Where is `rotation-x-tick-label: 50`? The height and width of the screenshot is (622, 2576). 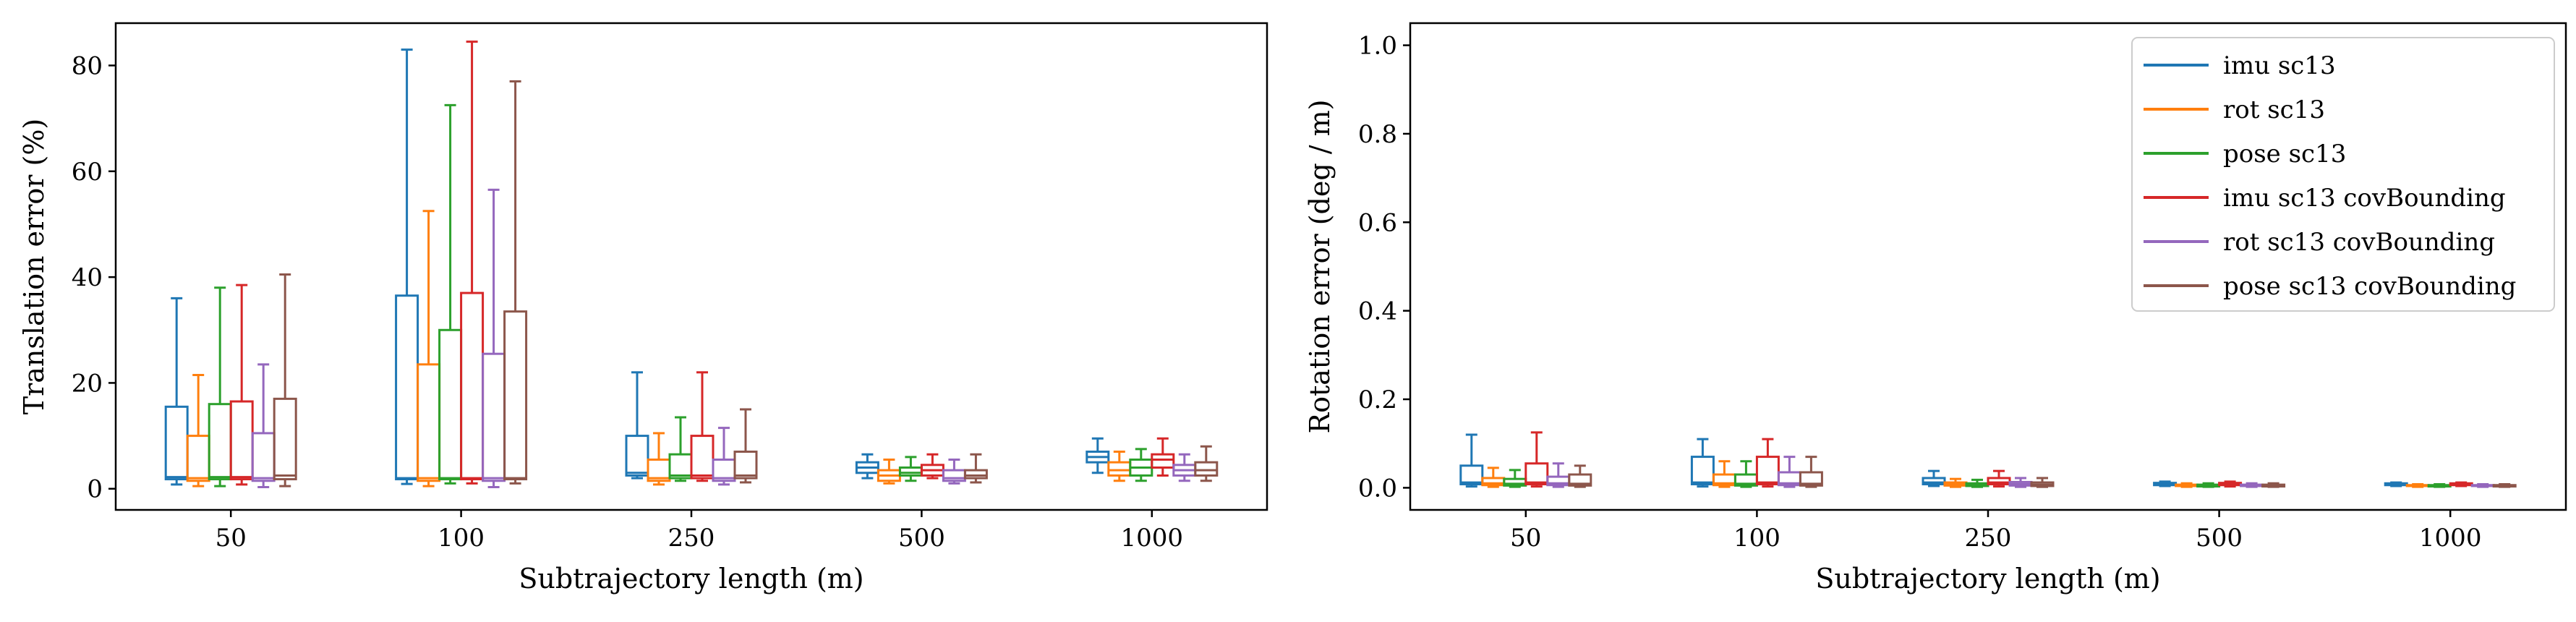 rotation-x-tick-label: 50 is located at coordinates (1525, 538).